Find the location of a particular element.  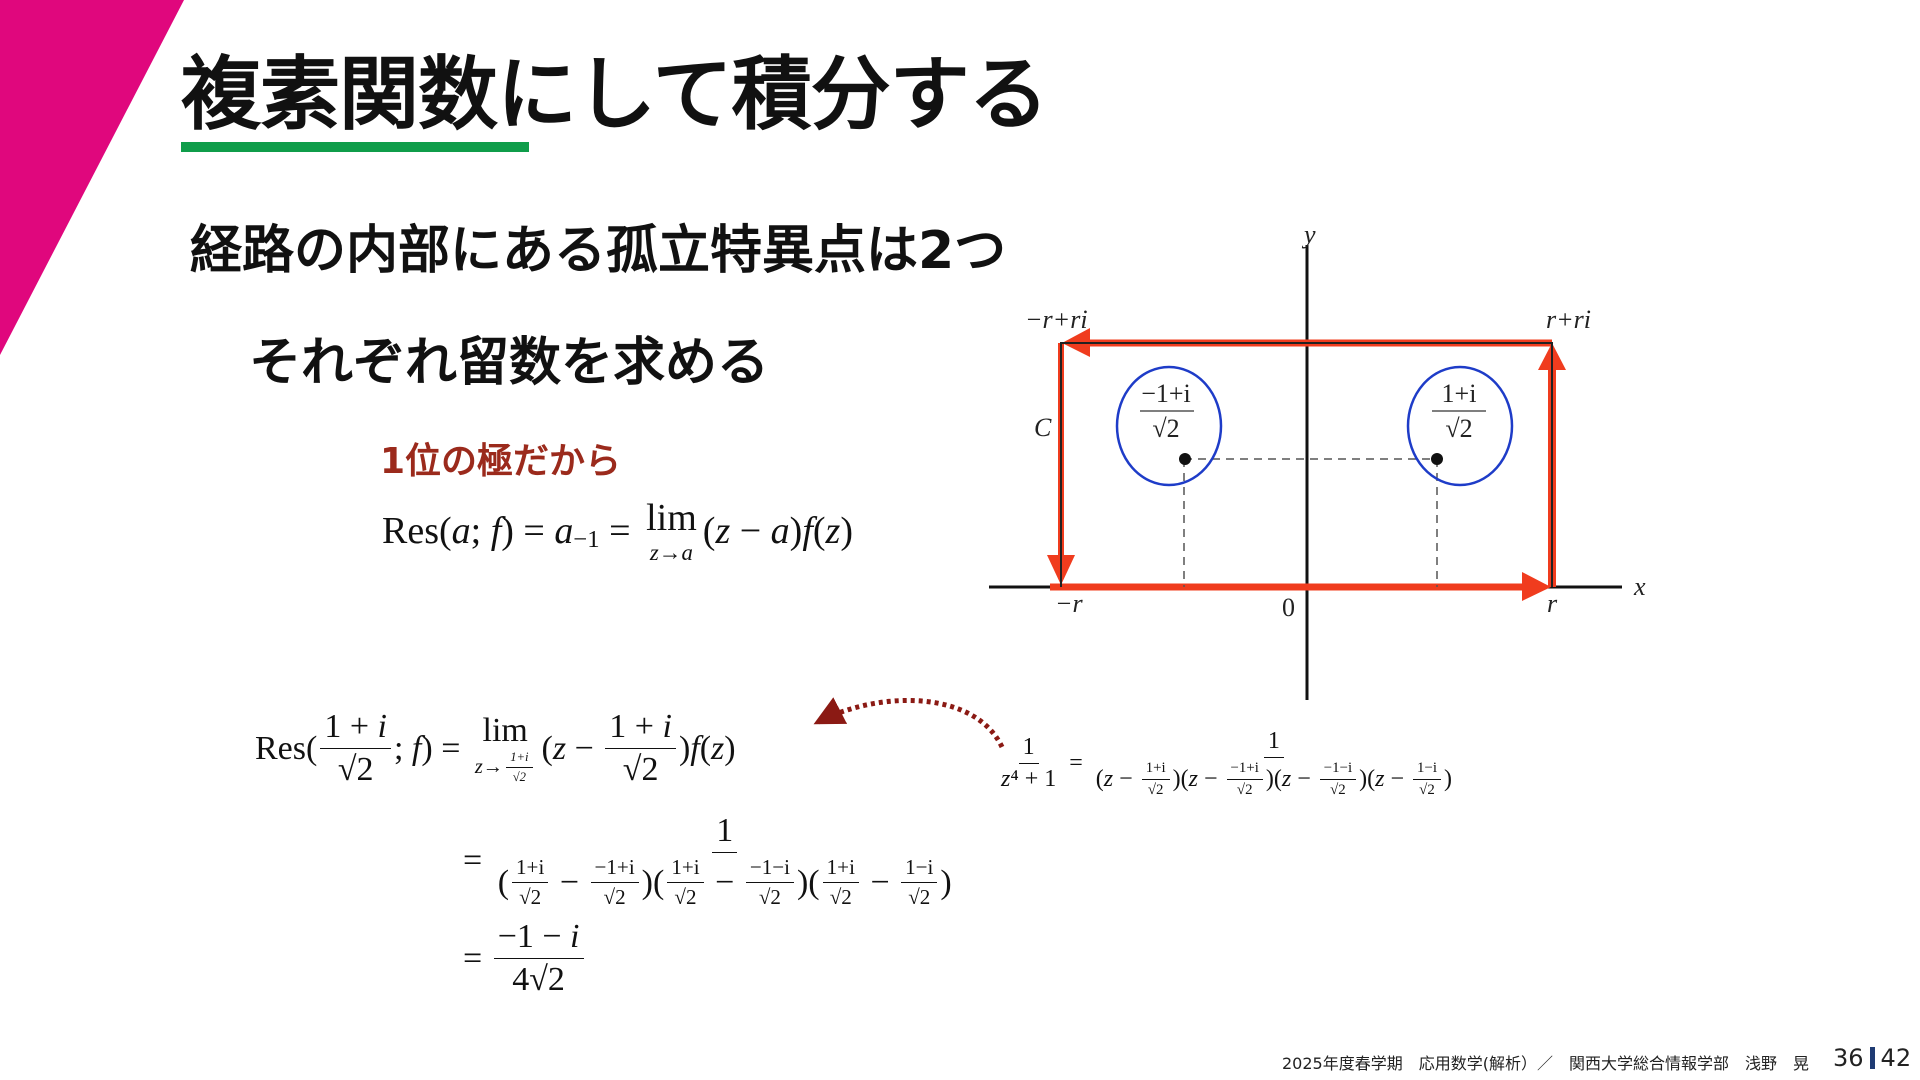

limit-subscript: z→ 1+i √2 is located at coordinates (505, 767).